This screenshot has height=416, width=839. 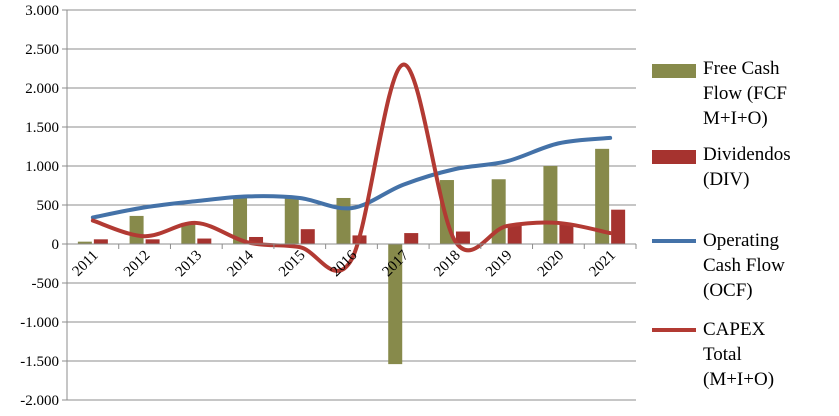 What do you see at coordinates (726, 179) in the screenshot?
I see `legend-label: (DIV)` at bounding box center [726, 179].